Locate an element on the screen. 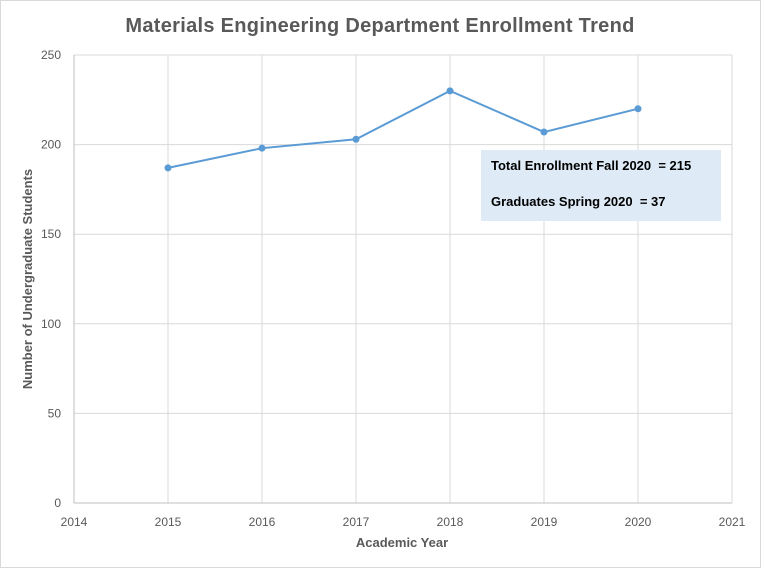 The image size is (761, 572). x-tick-labels: 2014 2015 2016 2017 2018 2019 2020 2021 is located at coordinates (403, 522).